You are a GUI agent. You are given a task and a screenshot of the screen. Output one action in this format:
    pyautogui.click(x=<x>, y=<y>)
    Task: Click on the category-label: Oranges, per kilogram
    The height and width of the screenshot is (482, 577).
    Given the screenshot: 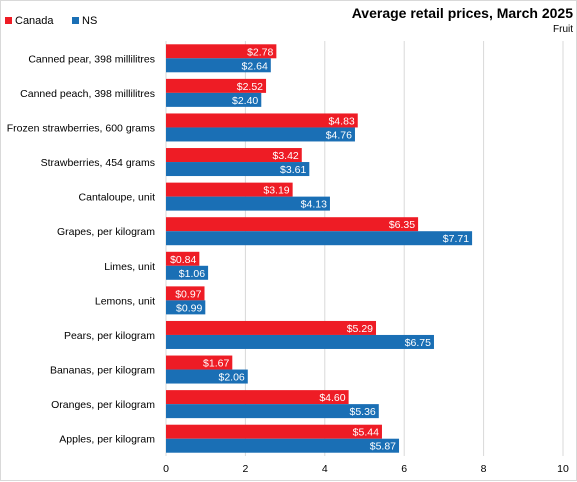 What is the action you would take?
    pyautogui.click(x=103, y=405)
    